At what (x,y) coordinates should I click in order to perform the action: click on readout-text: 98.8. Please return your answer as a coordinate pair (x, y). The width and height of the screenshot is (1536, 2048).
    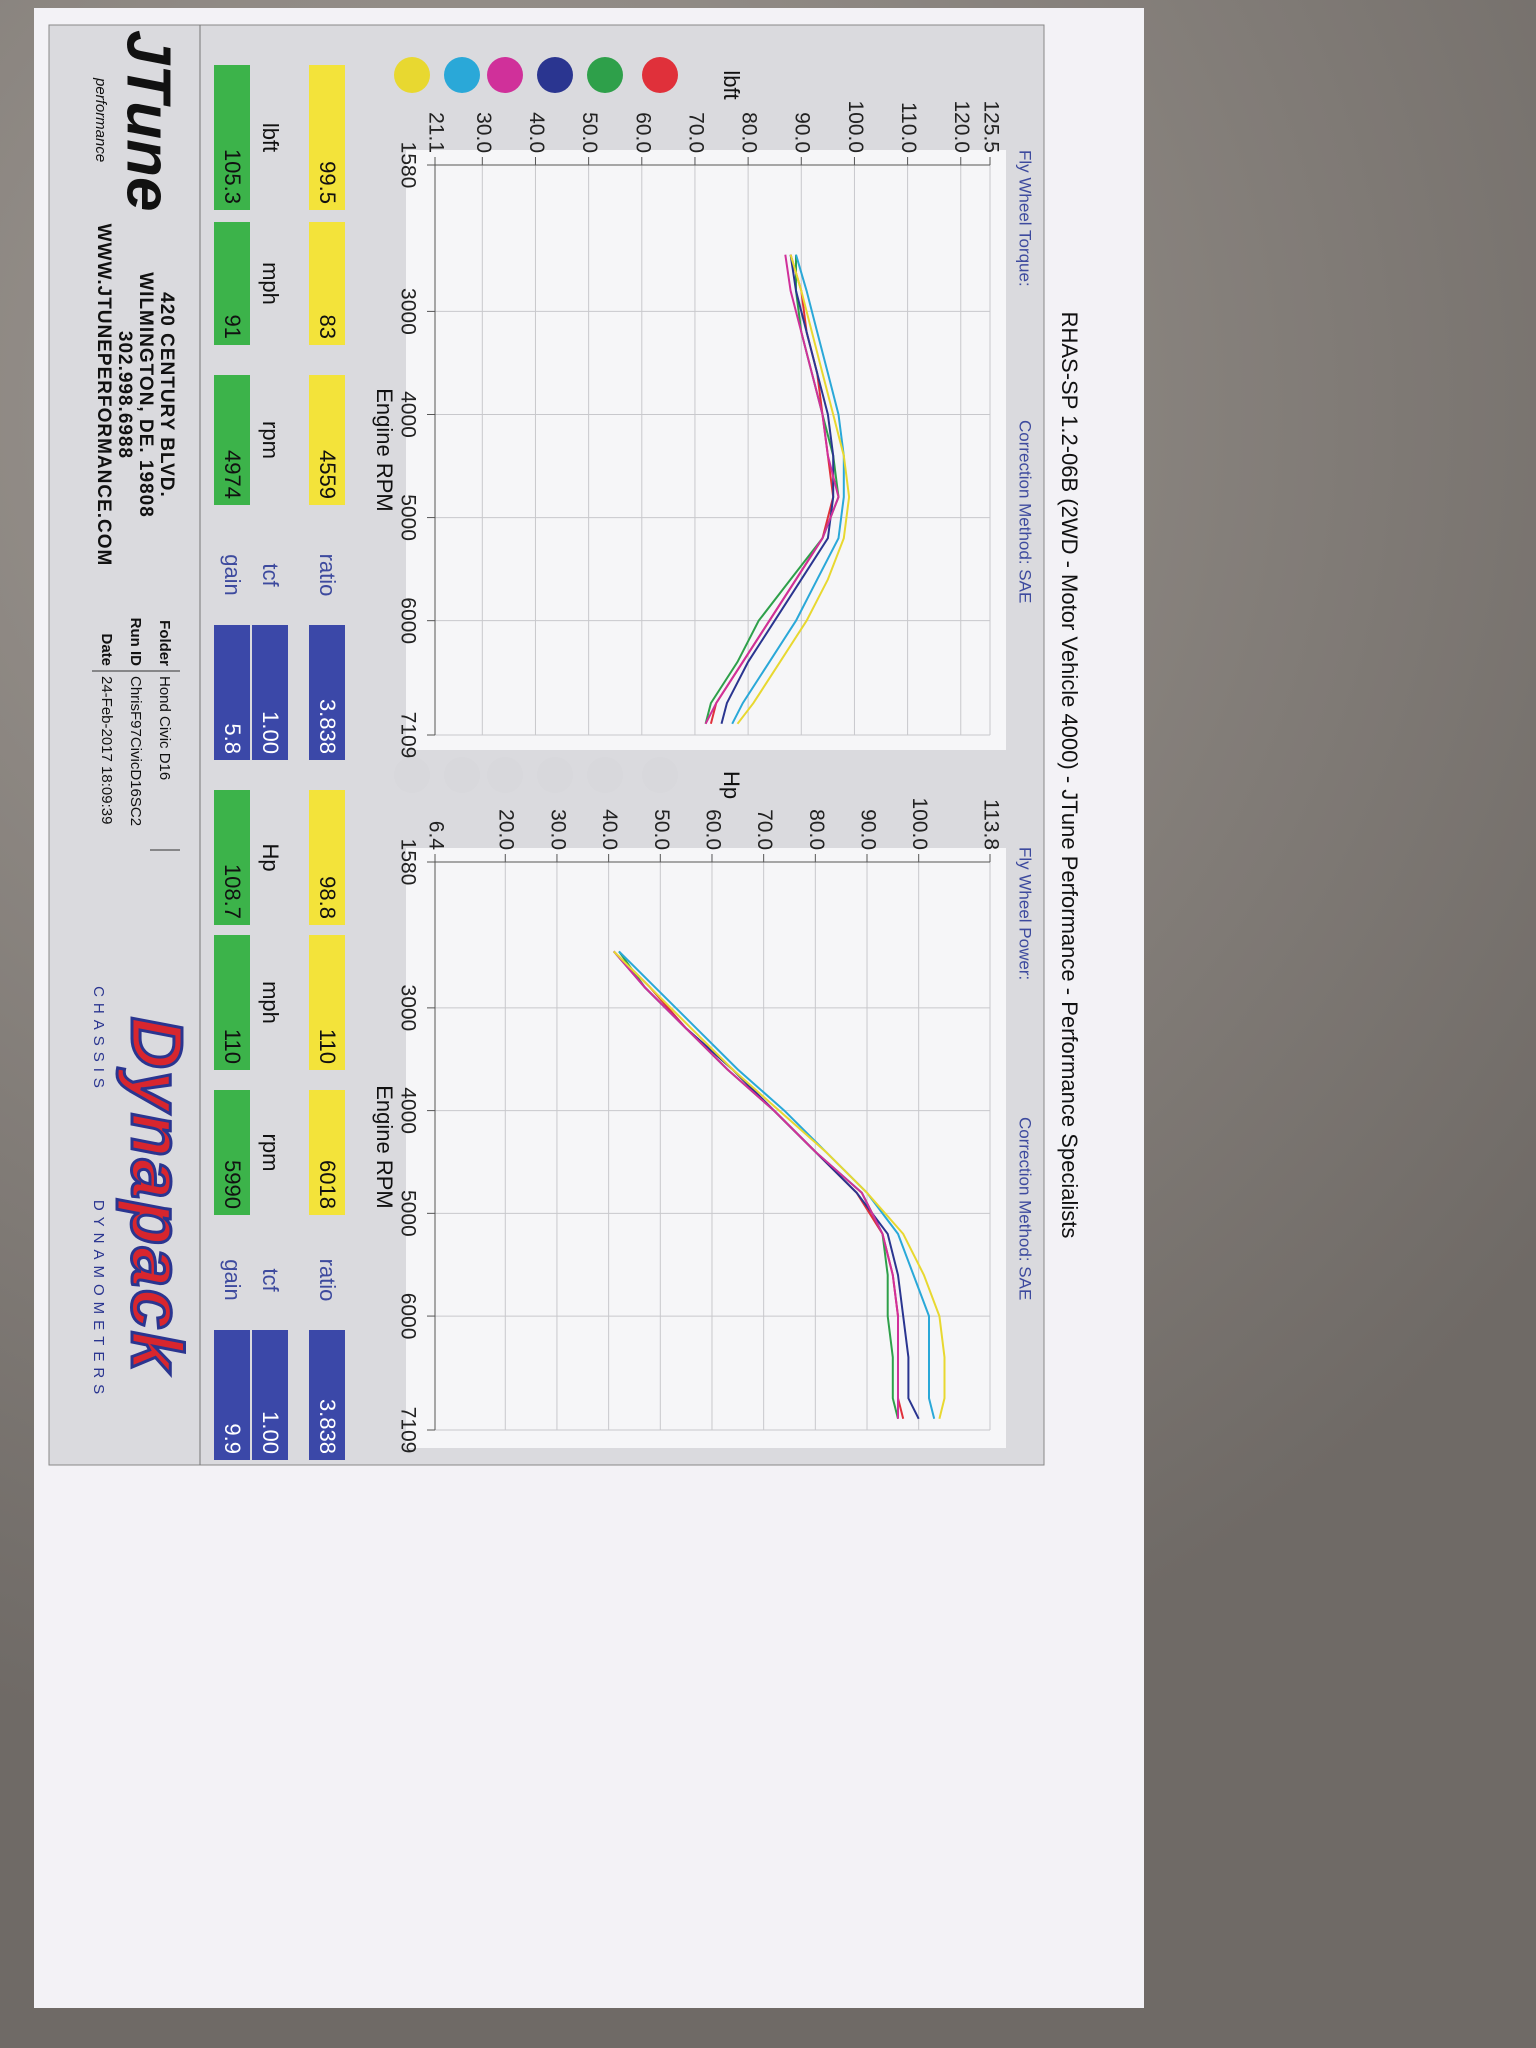
    Looking at the image, I should click on (327, 897).